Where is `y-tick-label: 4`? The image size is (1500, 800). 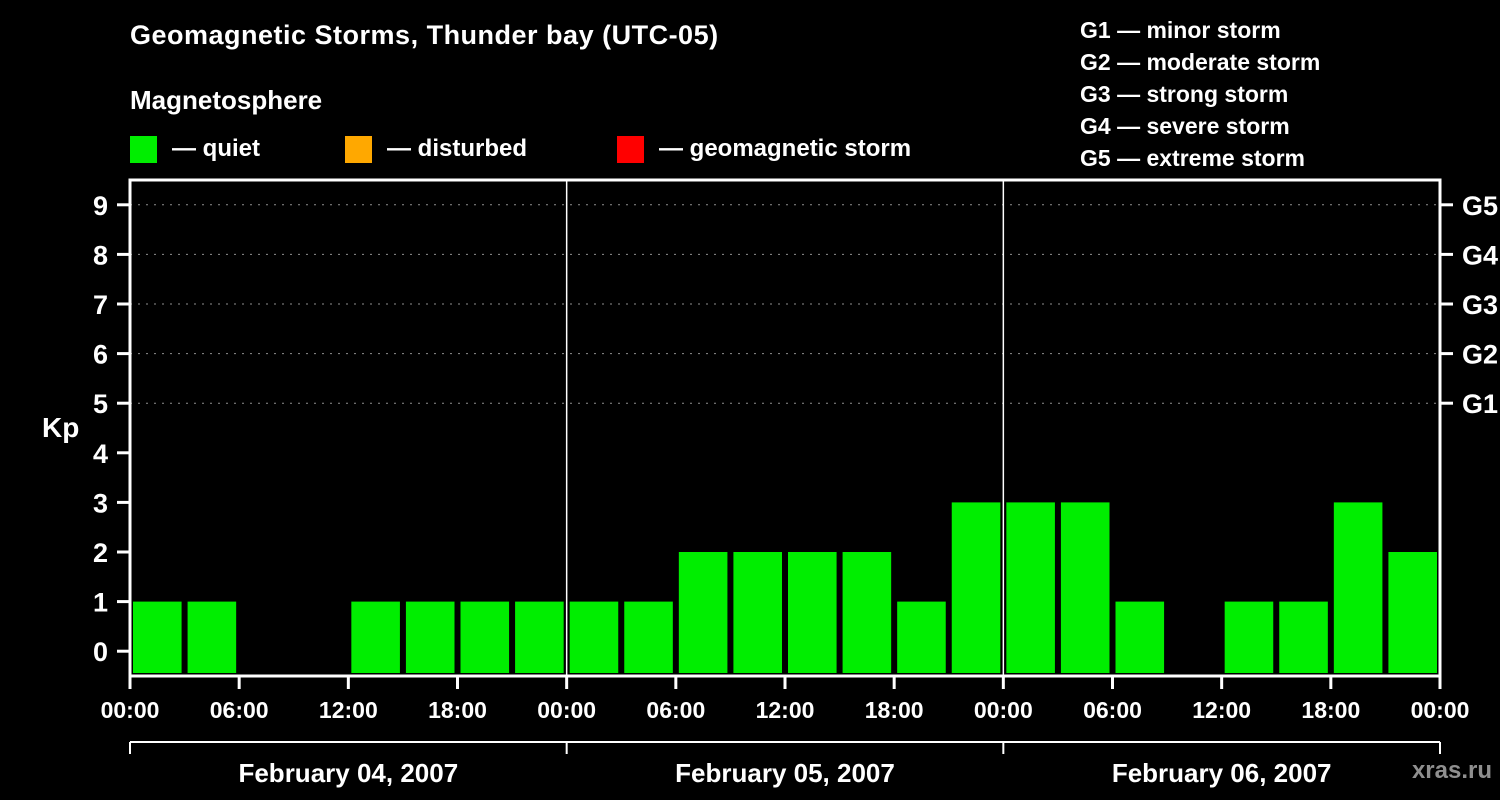
y-tick-label: 4 is located at coordinates (100, 454).